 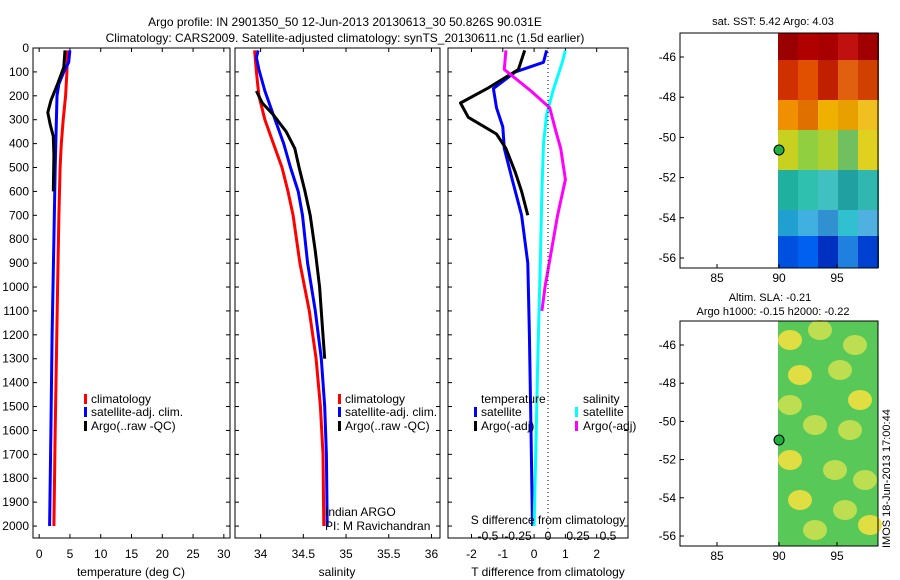 I want to click on x-tick-label: 36, so click(x=432, y=554).